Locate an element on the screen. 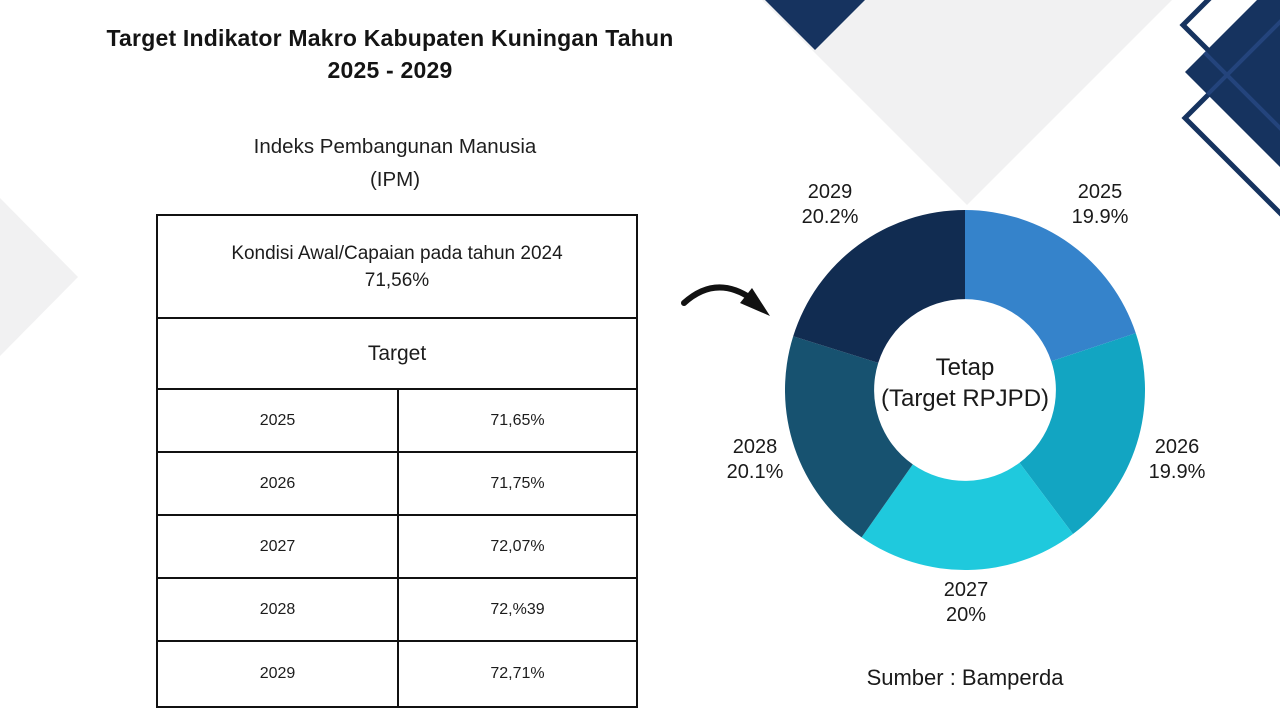  top-gray-triangle-shape is located at coordinates (967, 102).